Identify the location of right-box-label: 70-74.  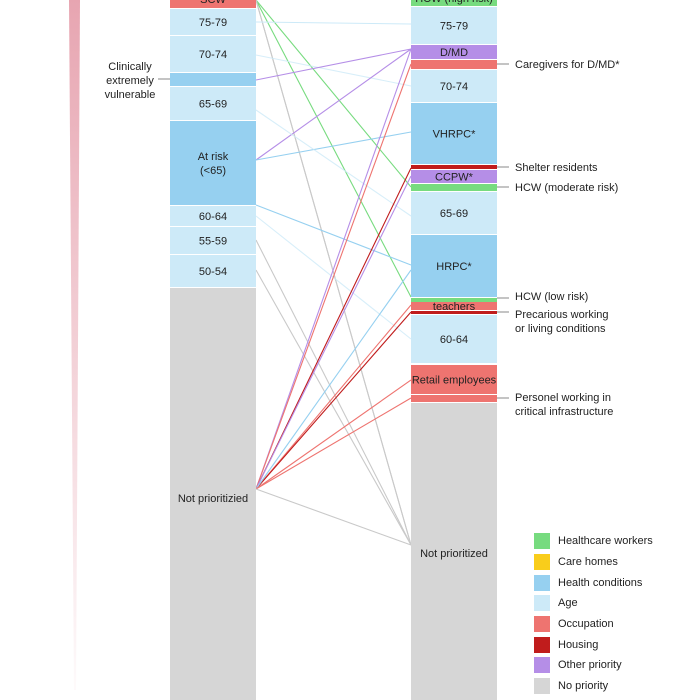
(454, 87).